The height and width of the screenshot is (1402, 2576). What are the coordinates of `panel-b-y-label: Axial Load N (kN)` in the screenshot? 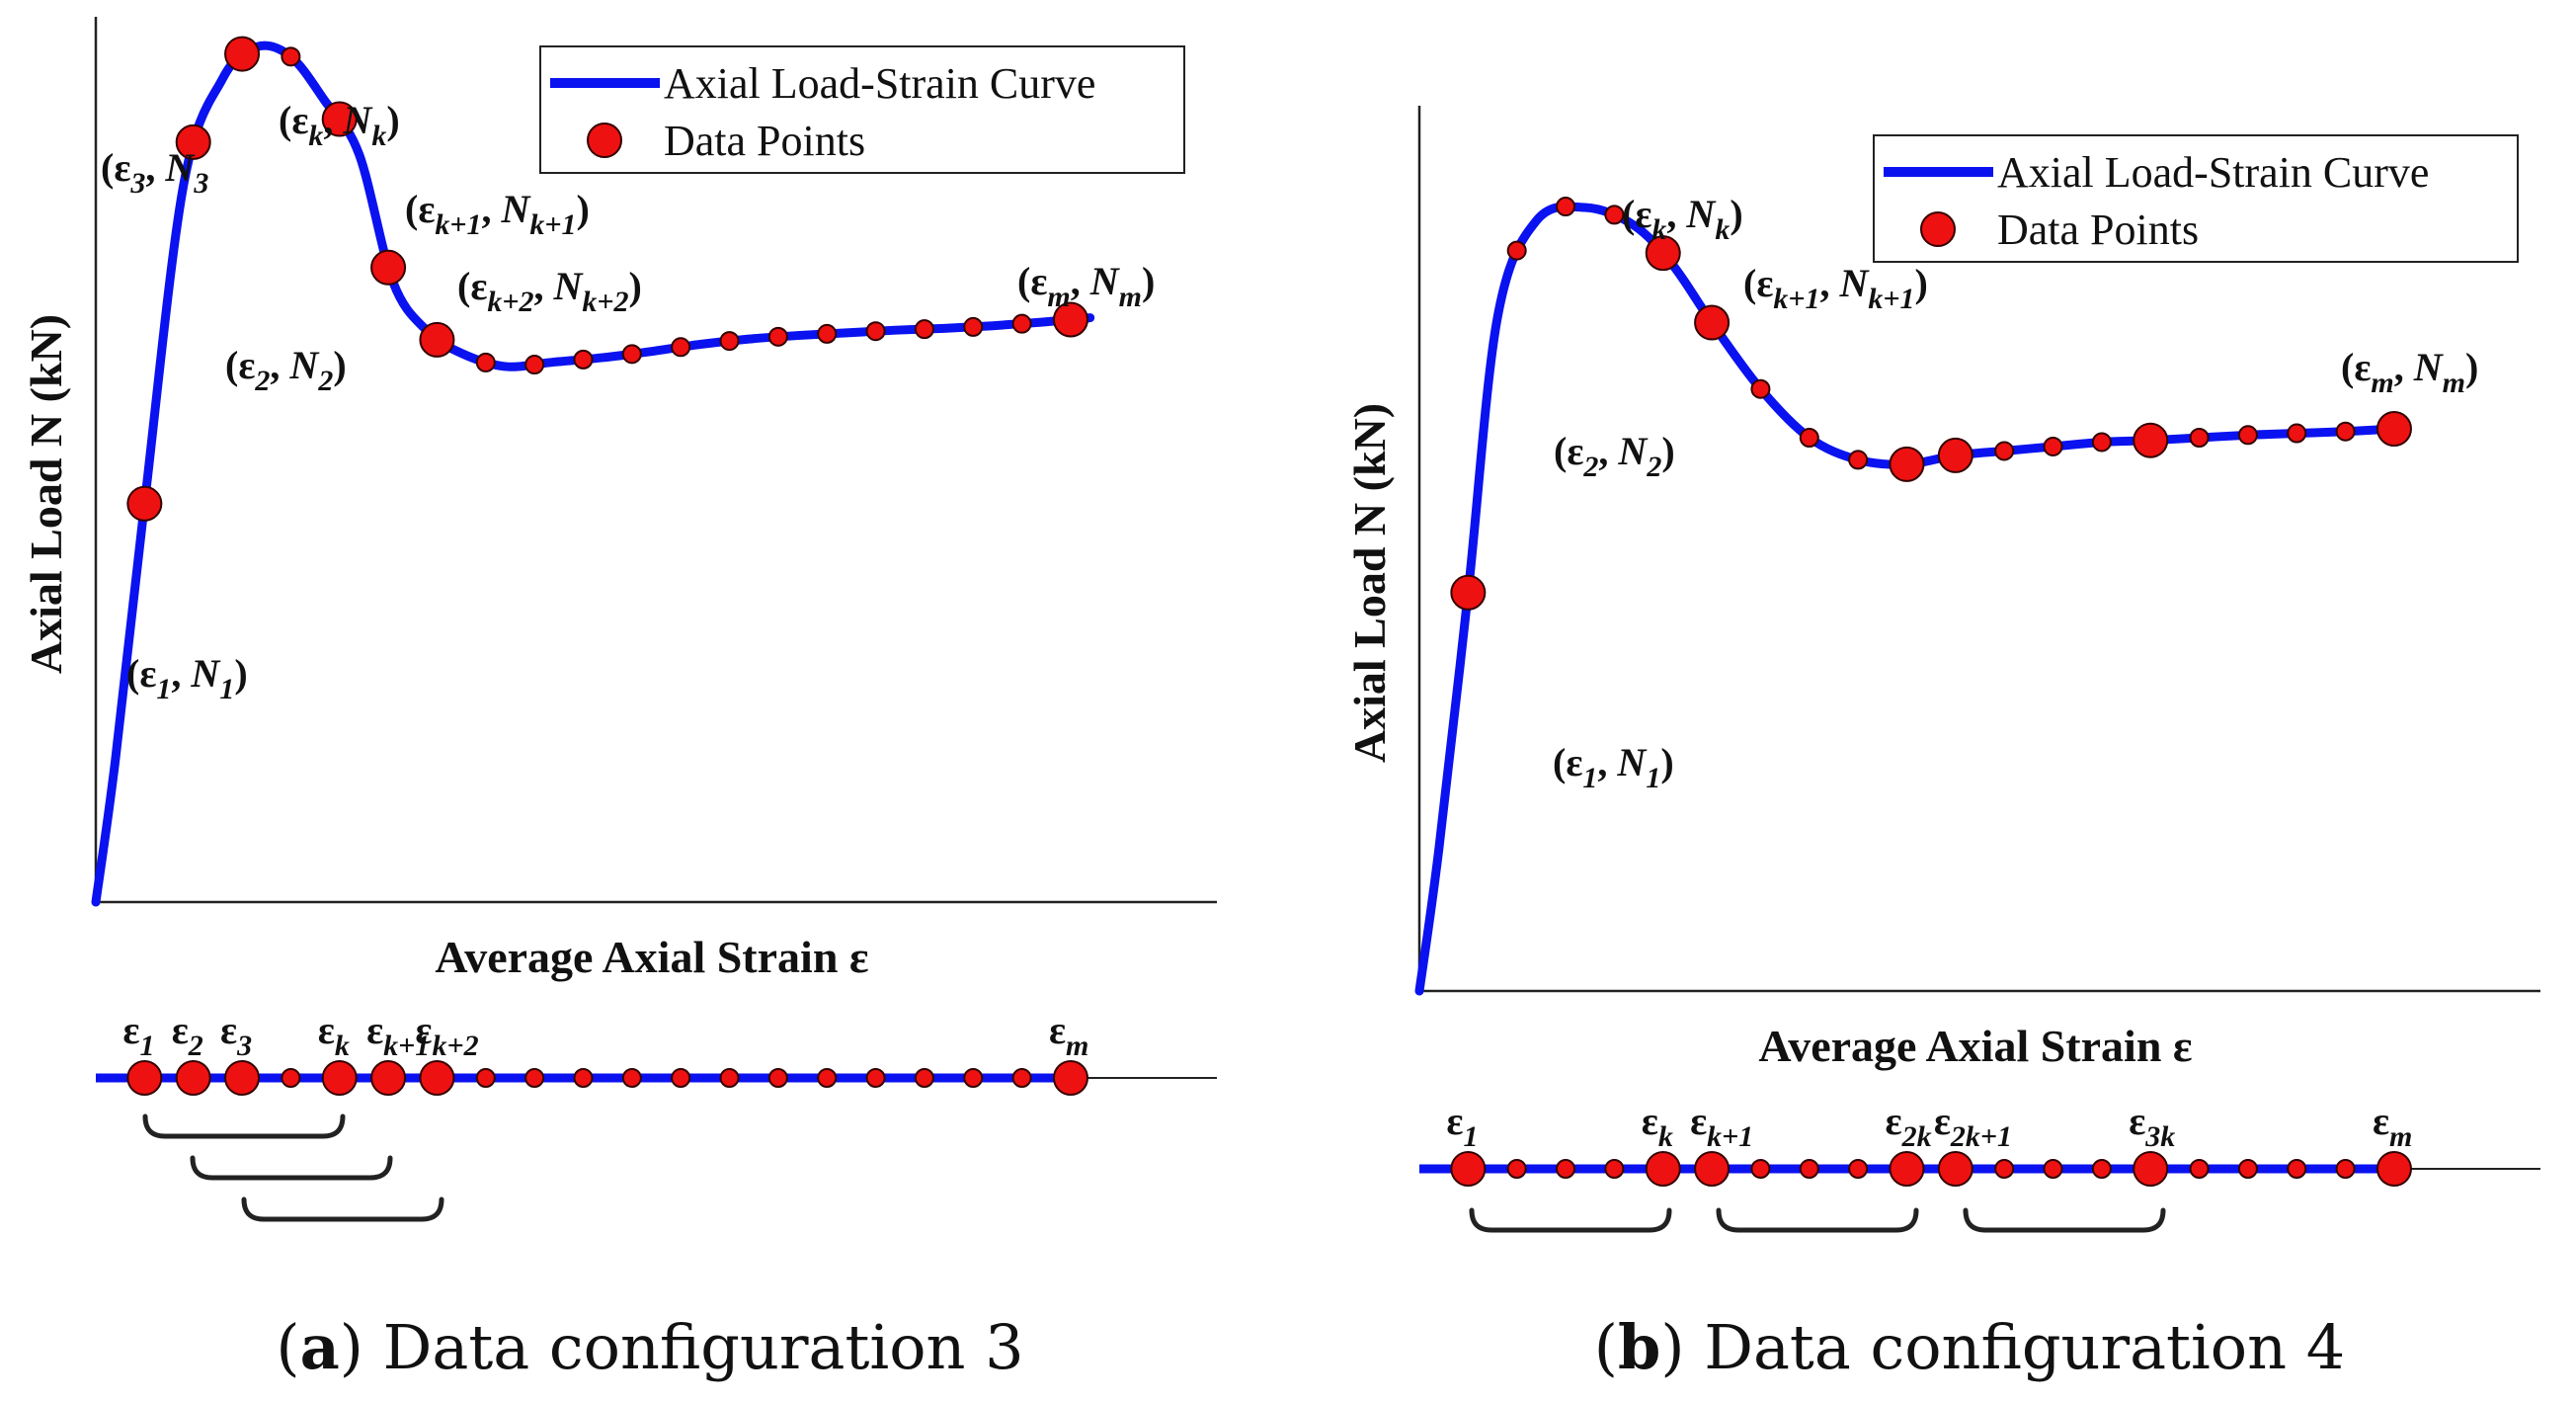 It's located at (1369, 583).